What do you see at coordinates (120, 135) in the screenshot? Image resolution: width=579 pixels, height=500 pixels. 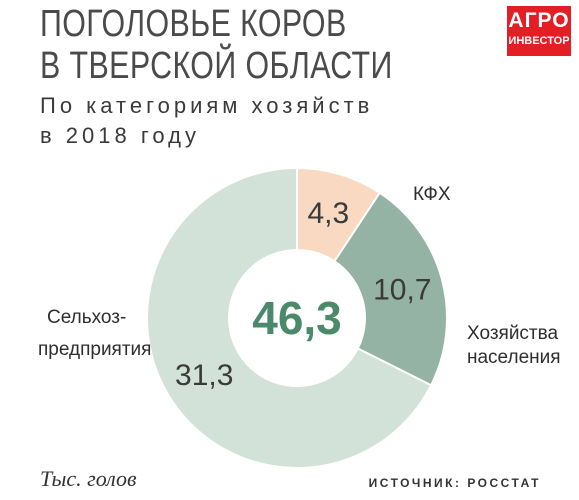 I see `chart-subtitle-line-2: в 2018 году` at bounding box center [120, 135].